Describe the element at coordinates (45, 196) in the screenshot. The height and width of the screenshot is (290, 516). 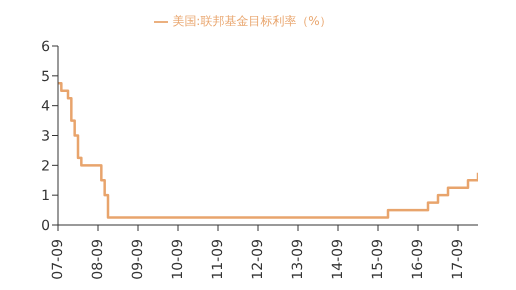
I see `y-tick-label: 1` at that location.